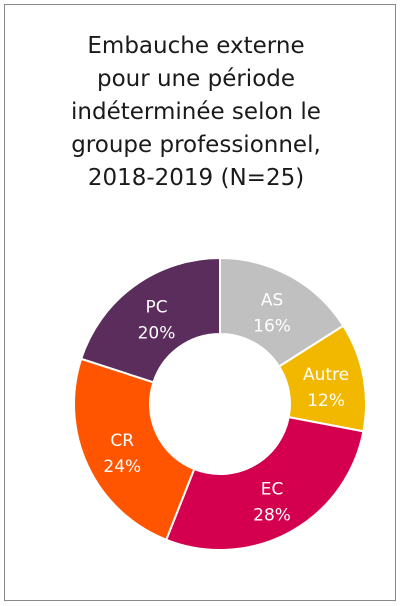 The width and height of the screenshot is (401, 606). Describe the element at coordinates (272, 490) in the screenshot. I see `slice-label-ec: EC` at that location.